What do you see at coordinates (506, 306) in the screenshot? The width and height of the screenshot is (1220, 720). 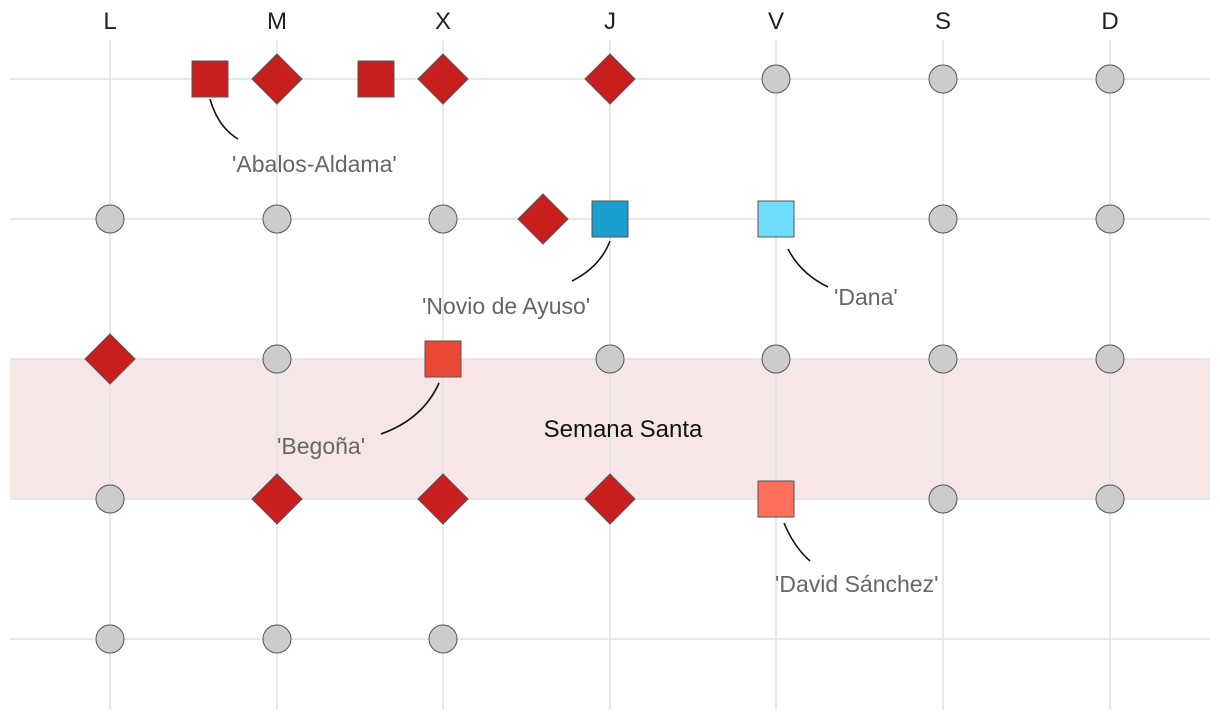 I see `annotation-label: 'Novio de Ayuso'` at bounding box center [506, 306].